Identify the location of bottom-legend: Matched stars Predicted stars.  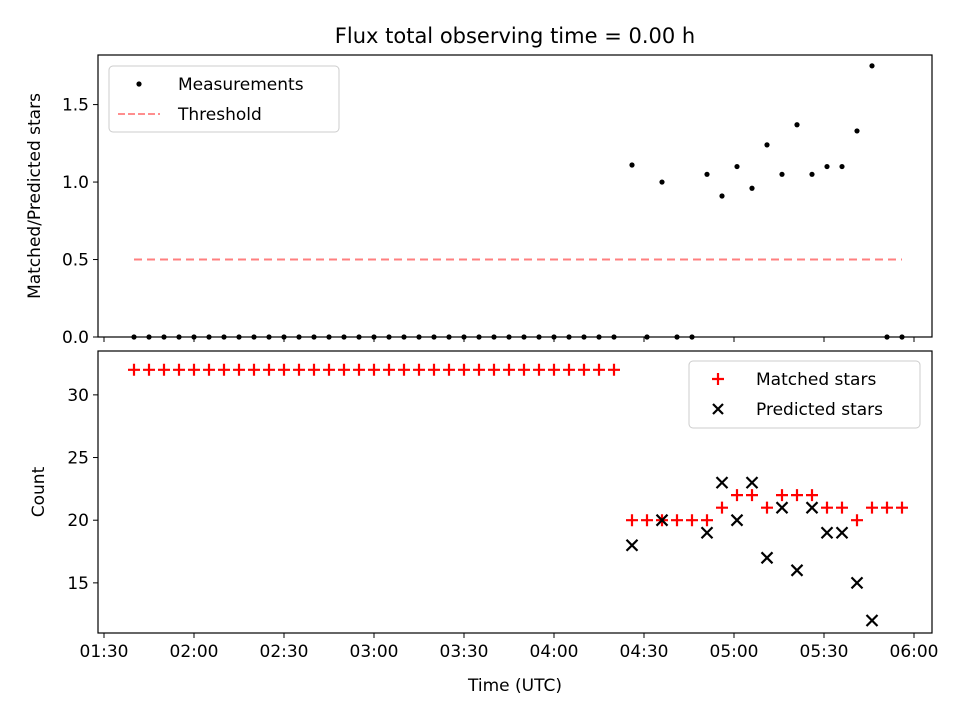
(804, 394).